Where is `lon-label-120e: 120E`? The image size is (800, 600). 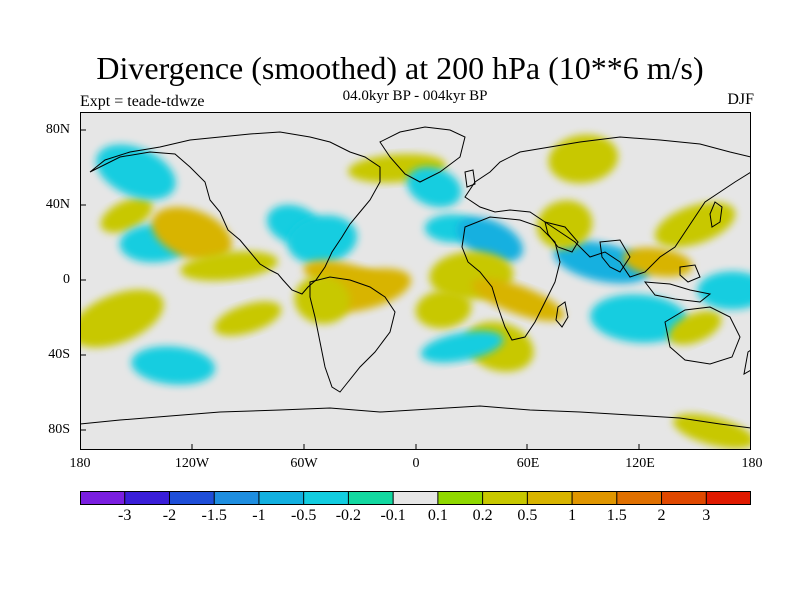
lon-label-120e: 120E is located at coordinates (640, 463).